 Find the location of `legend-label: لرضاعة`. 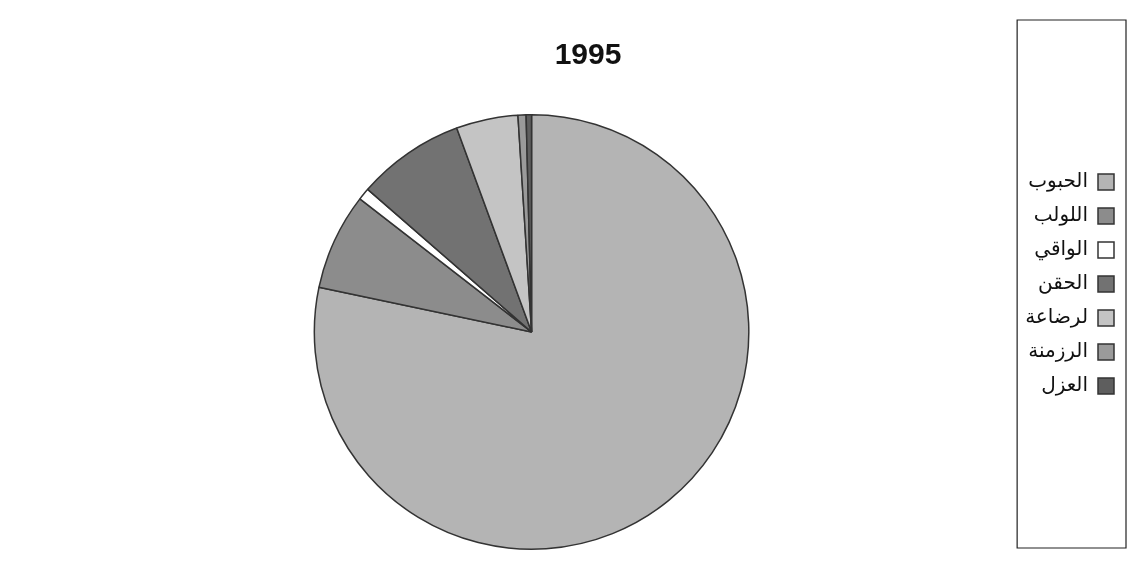

legend-label: لرضاعة is located at coordinates (1056, 316).